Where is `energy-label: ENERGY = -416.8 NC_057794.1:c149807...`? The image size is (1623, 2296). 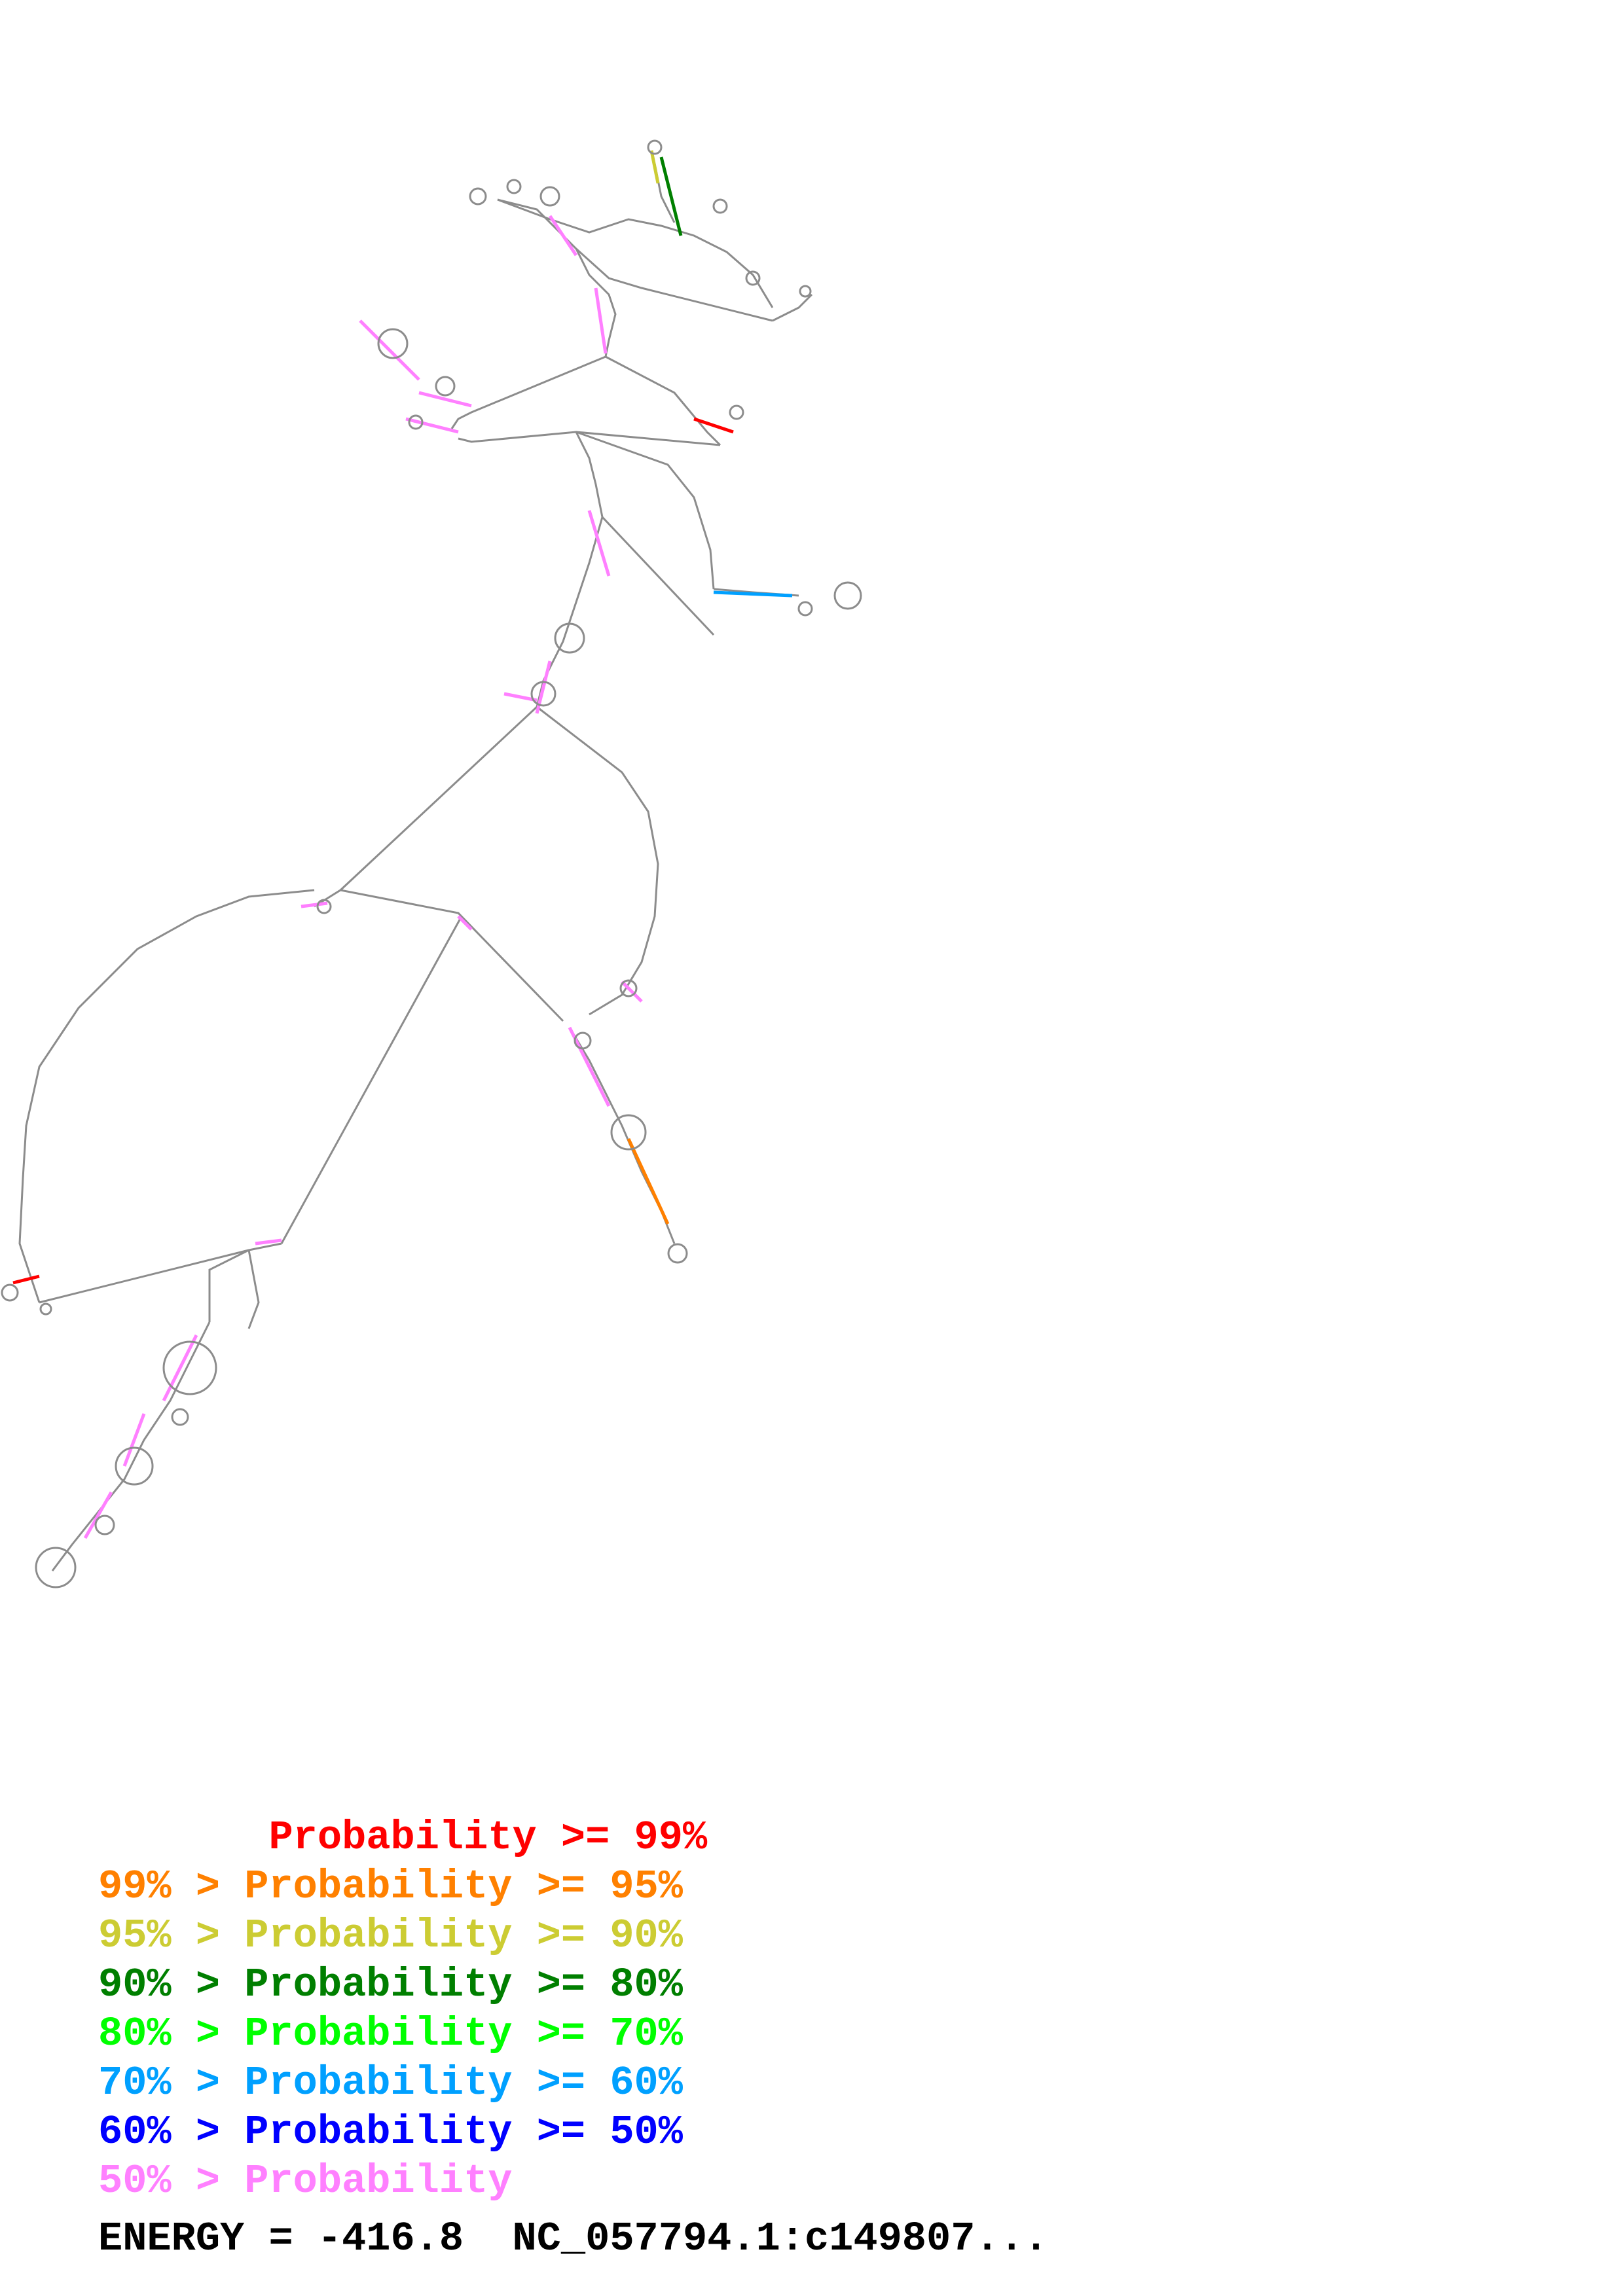 energy-label: ENERGY = -416.8 NC_057794.1:c149807... is located at coordinates (573, 2238).